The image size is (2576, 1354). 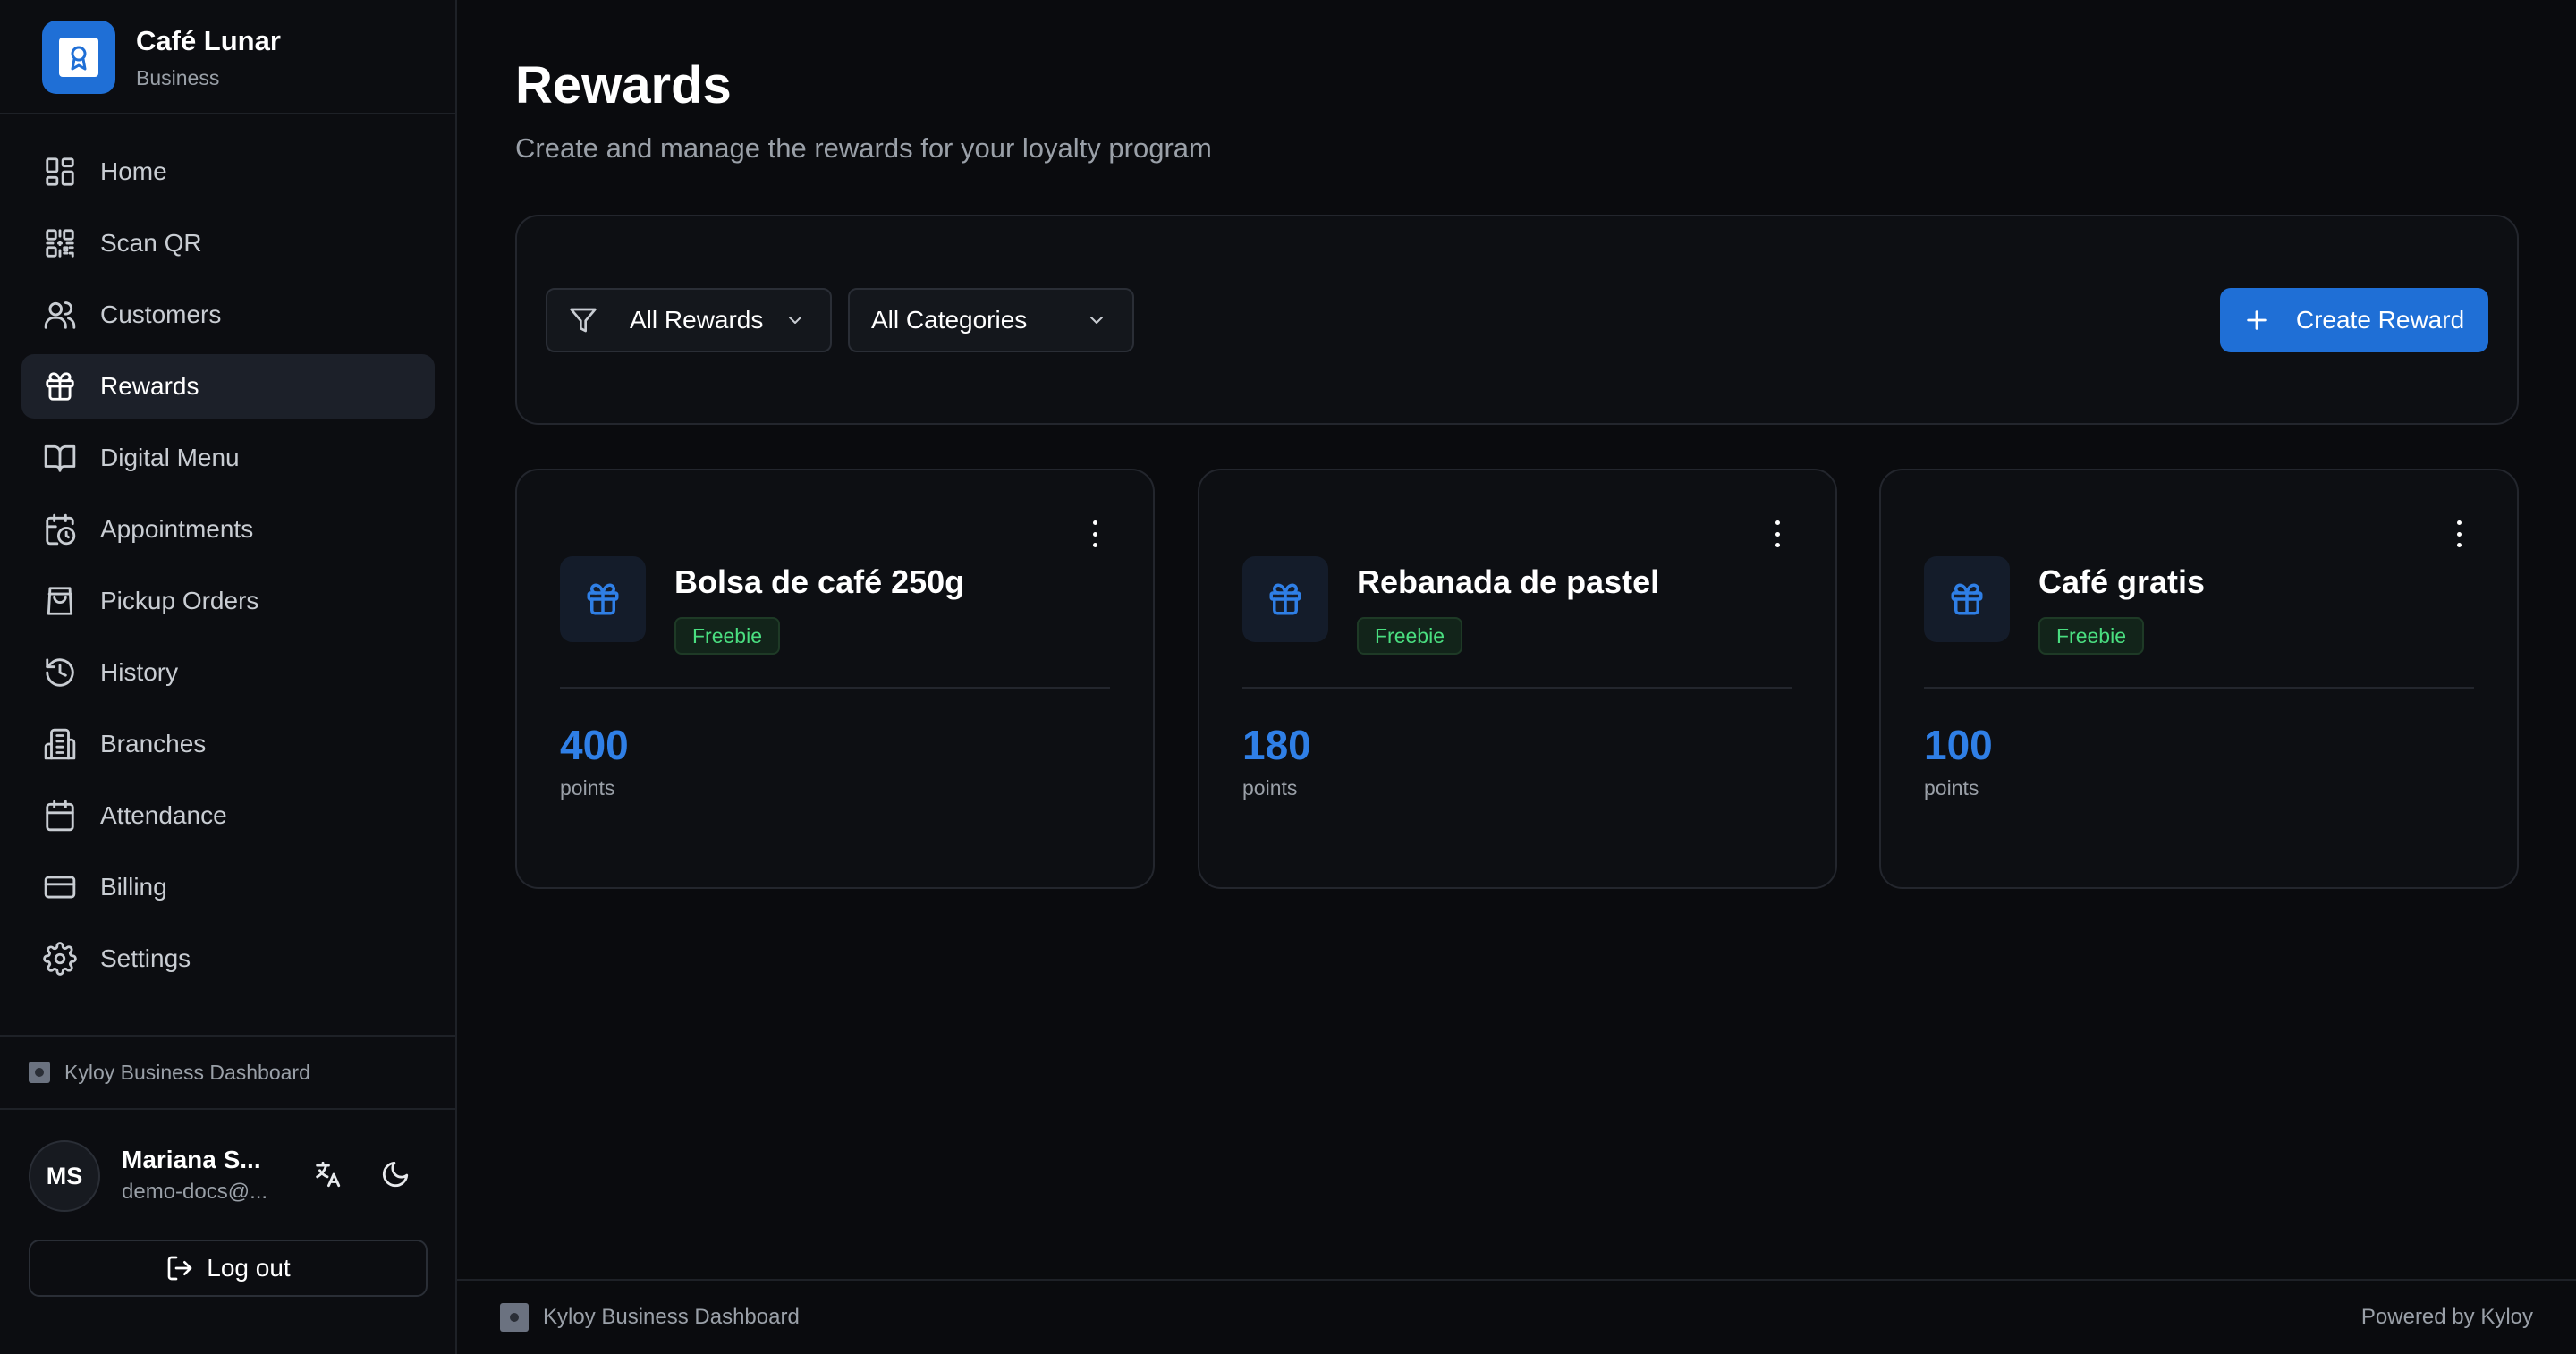 What do you see at coordinates (697, 320) in the screenshot?
I see `rewards-filter-label: All Rewards` at bounding box center [697, 320].